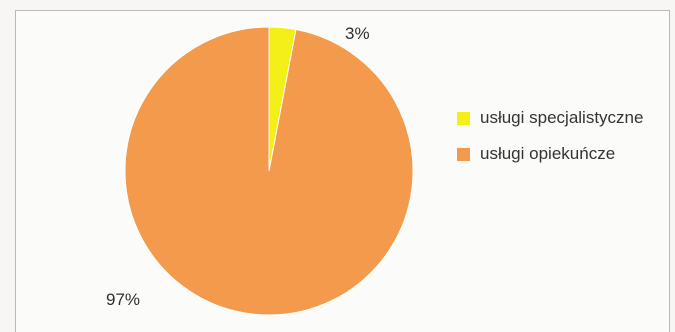 The image size is (675, 332). What do you see at coordinates (123, 299) in the screenshot?
I see `data-label-care-services: 97%` at bounding box center [123, 299].